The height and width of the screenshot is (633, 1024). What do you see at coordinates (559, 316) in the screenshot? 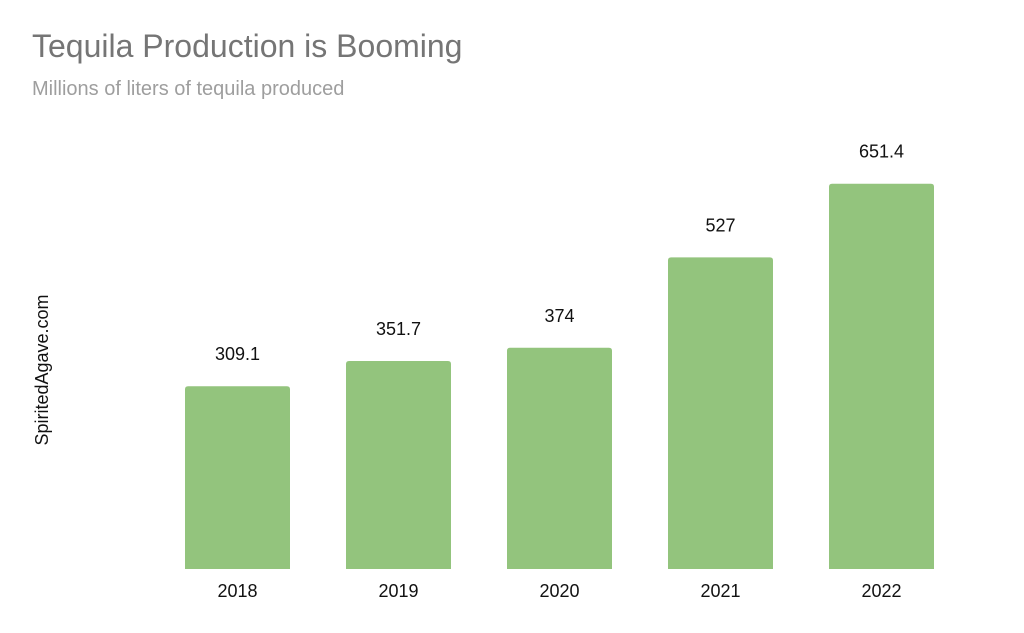
I see `data-label-2020: 374` at bounding box center [559, 316].